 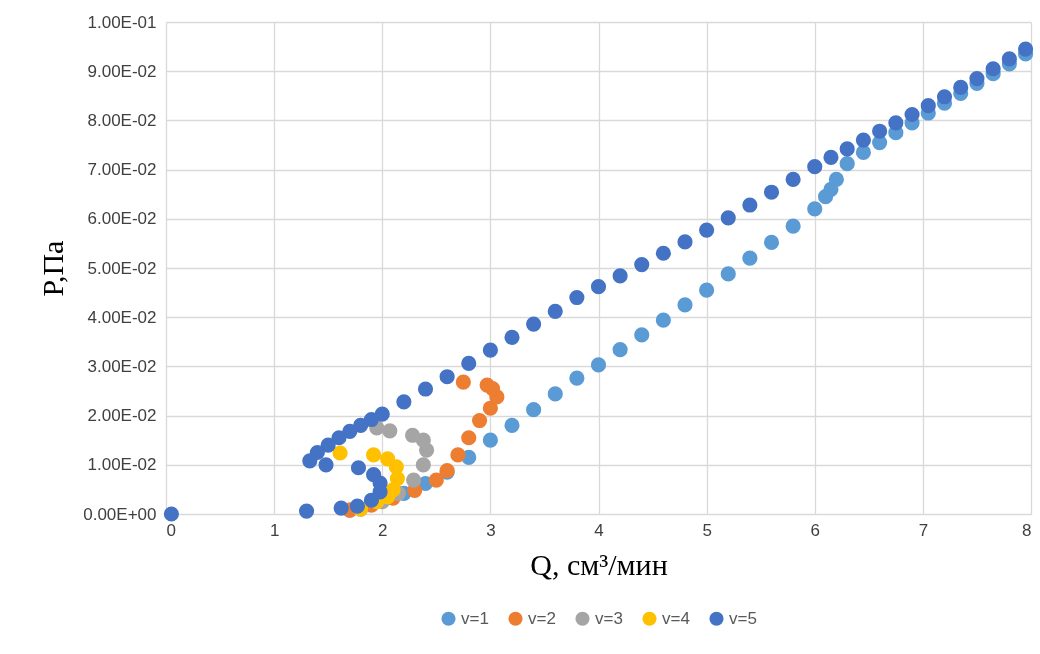 I want to click on y-tick-label: 9.00E-02, so click(x=122, y=71).